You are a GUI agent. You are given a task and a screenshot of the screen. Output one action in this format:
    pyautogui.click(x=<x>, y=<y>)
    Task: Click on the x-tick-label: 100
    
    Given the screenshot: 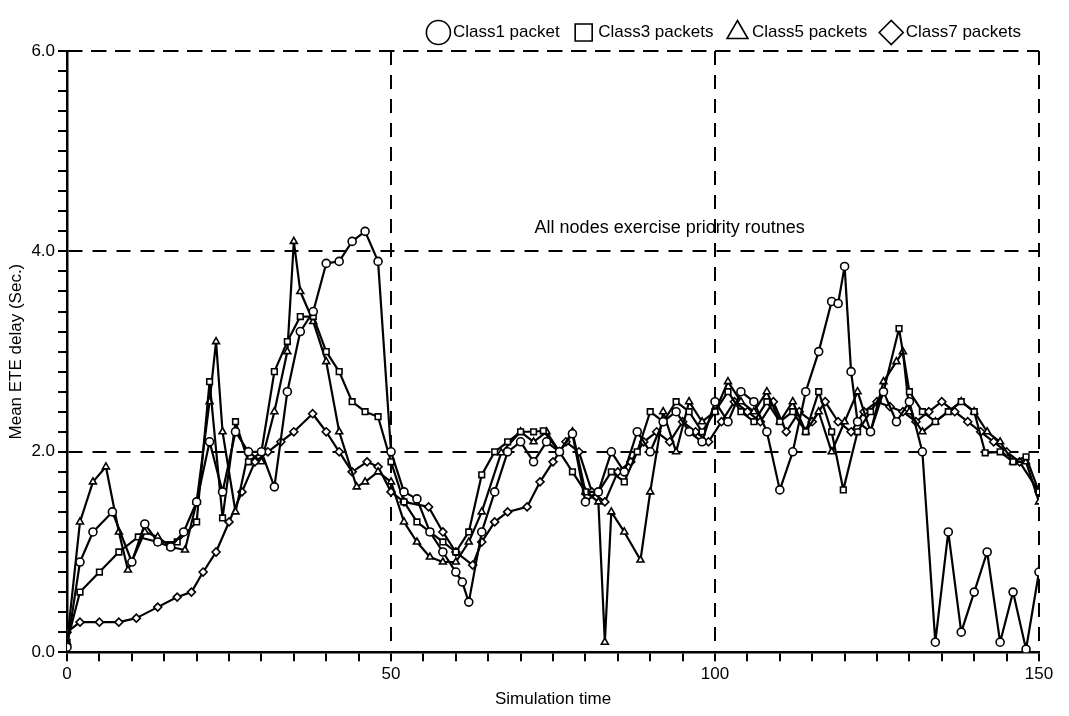 What is the action you would take?
    pyautogui.click(x=715, y=674)
    